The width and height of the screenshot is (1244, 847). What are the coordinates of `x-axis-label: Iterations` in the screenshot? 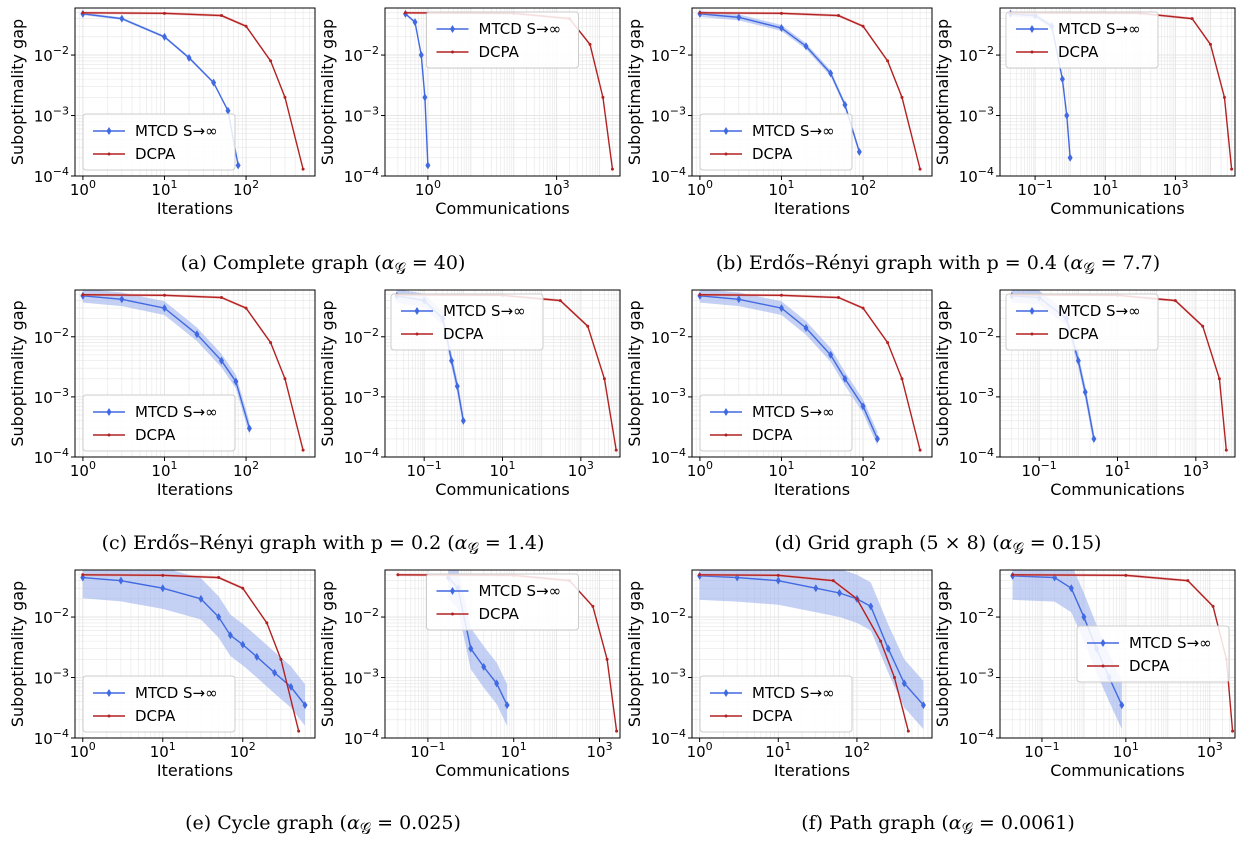 It's located at (812, 208).